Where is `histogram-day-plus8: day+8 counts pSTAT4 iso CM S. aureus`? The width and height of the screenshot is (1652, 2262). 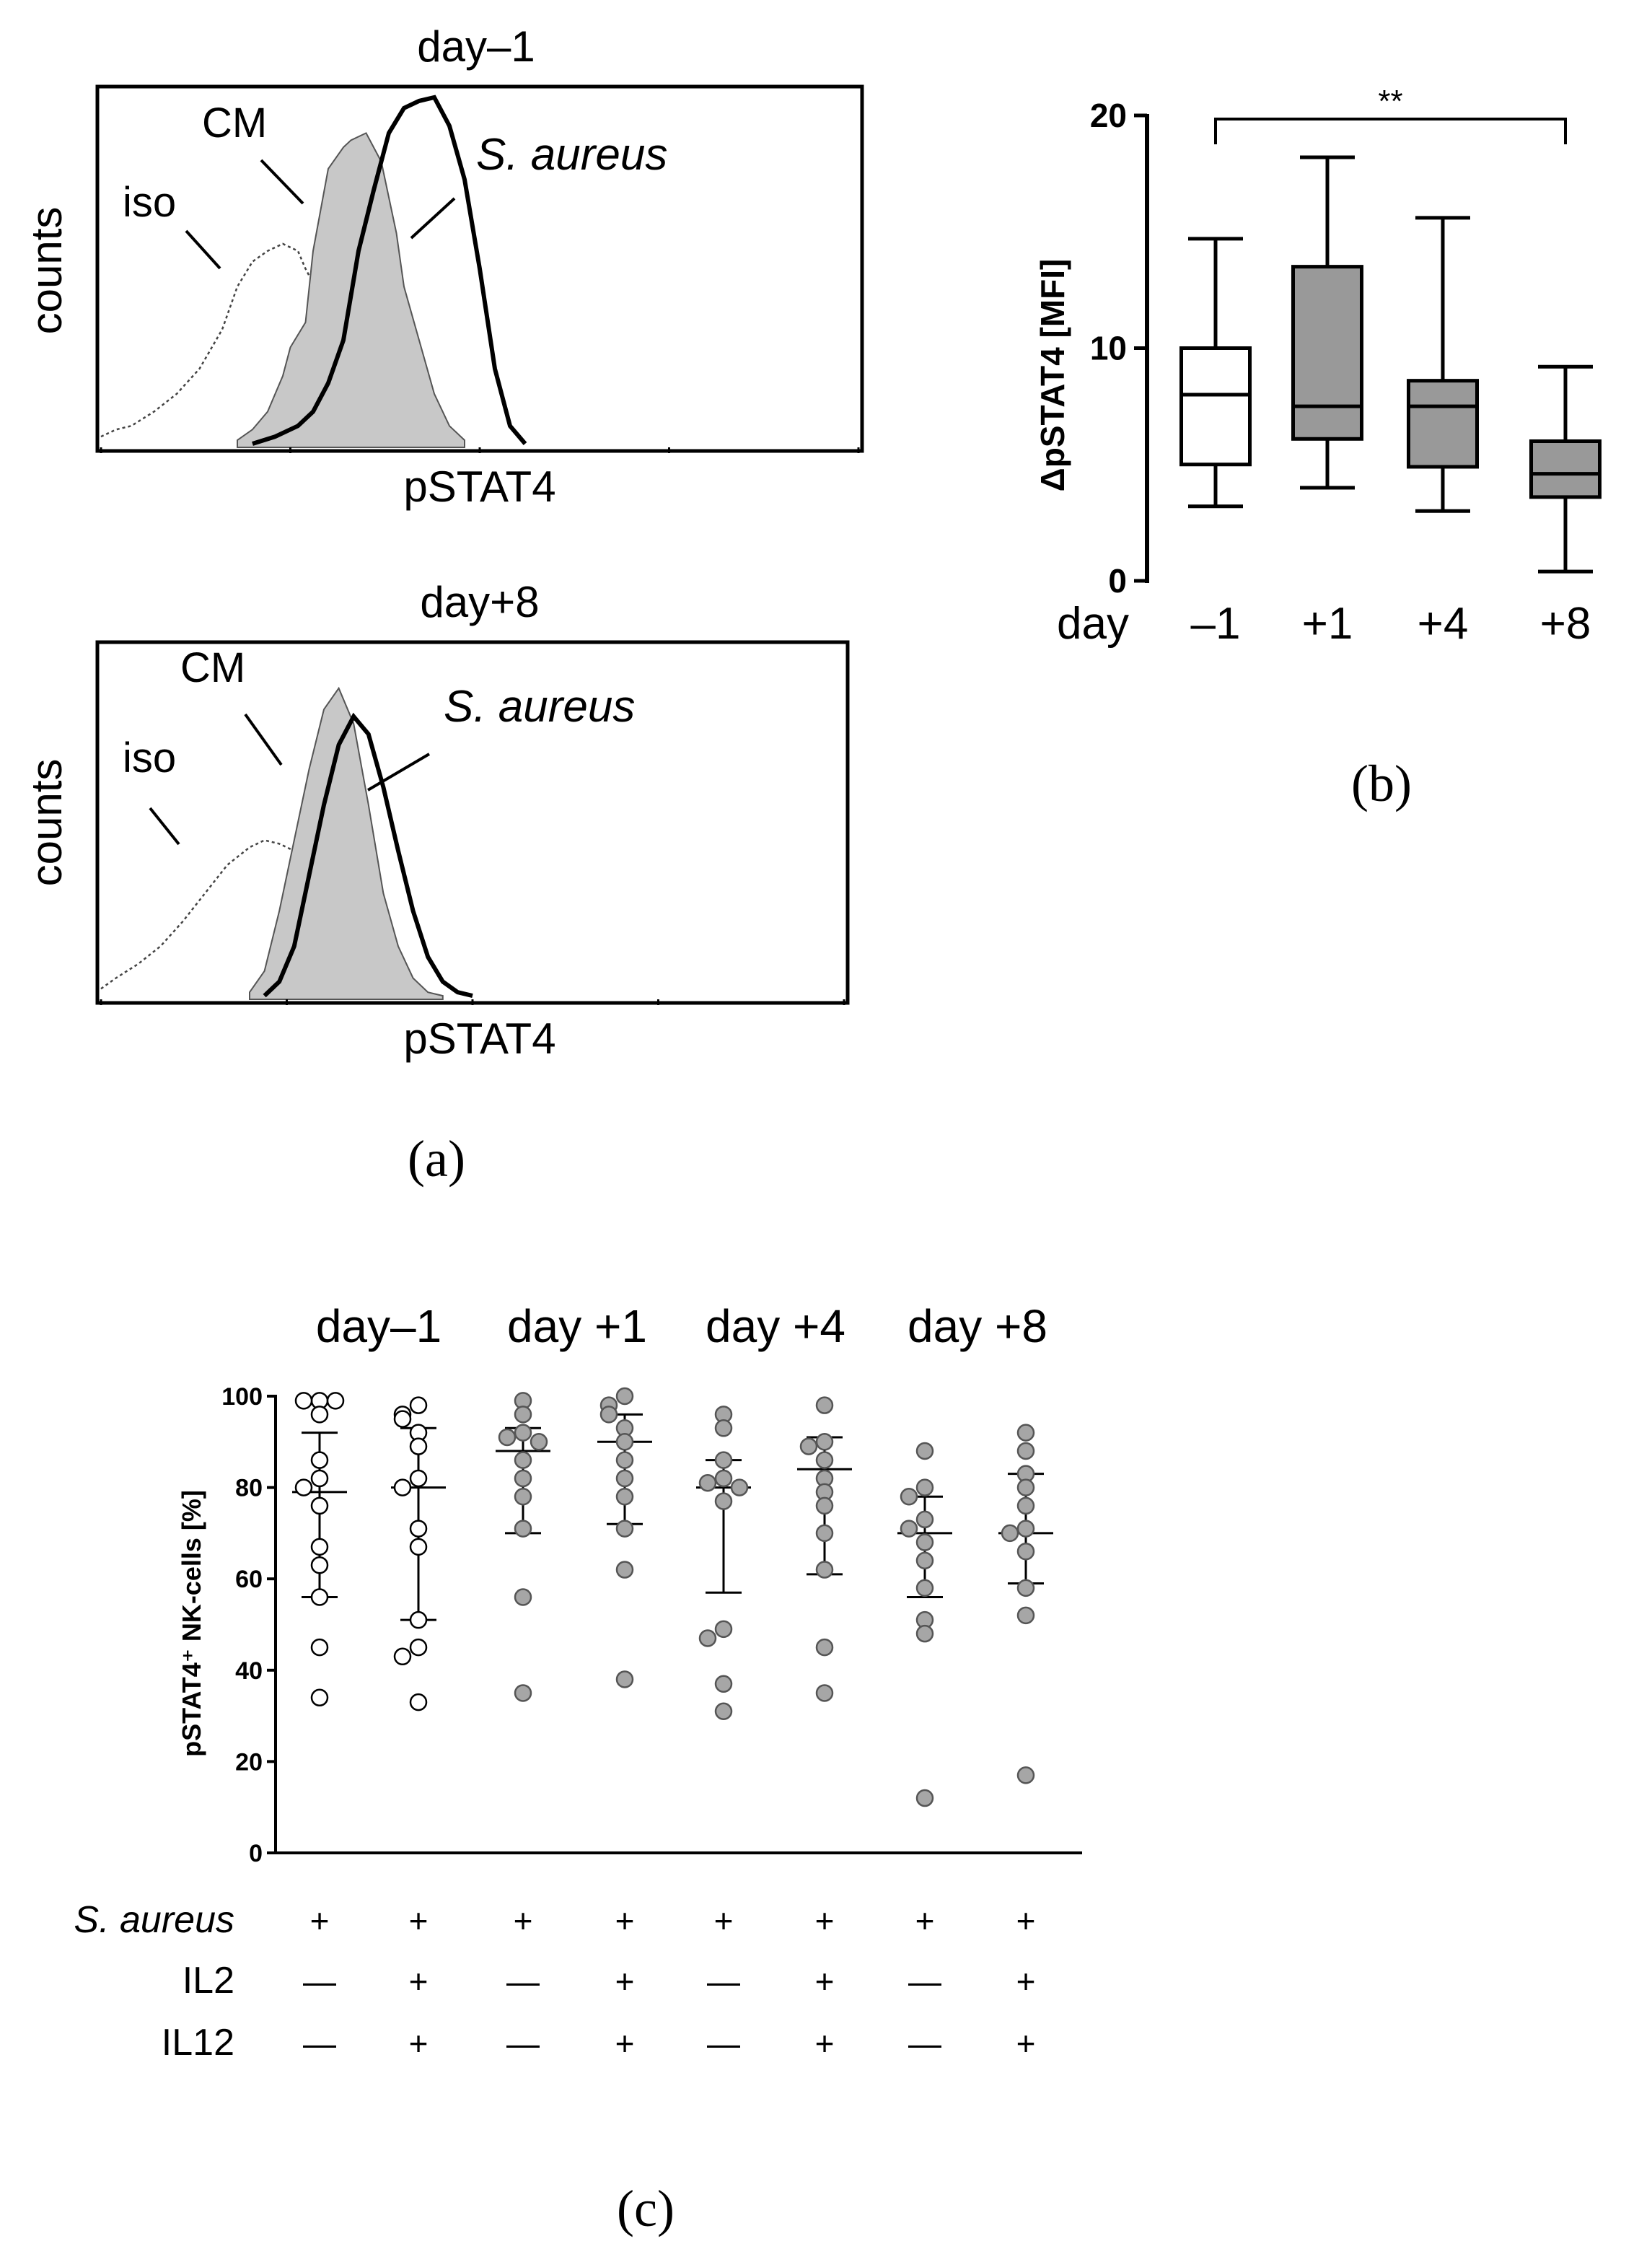 histogram-day-plus8: day+8 counts pSTAT4 iso CM S. aureus is located at coordinates (436, 820).